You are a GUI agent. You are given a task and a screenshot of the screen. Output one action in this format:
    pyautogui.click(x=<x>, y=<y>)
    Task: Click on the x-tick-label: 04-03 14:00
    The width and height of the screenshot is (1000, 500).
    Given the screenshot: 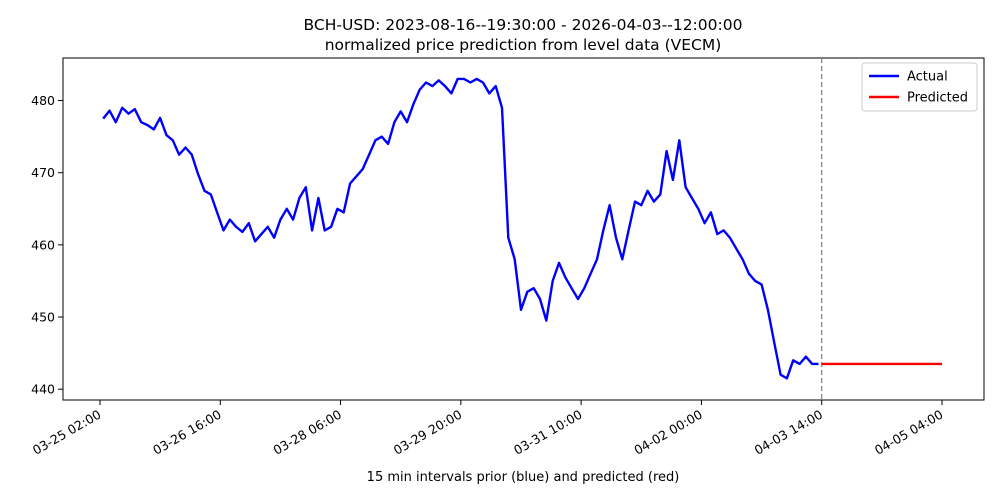 What is the action you would take?
    pyautogui.click(x=789, y=432)
    